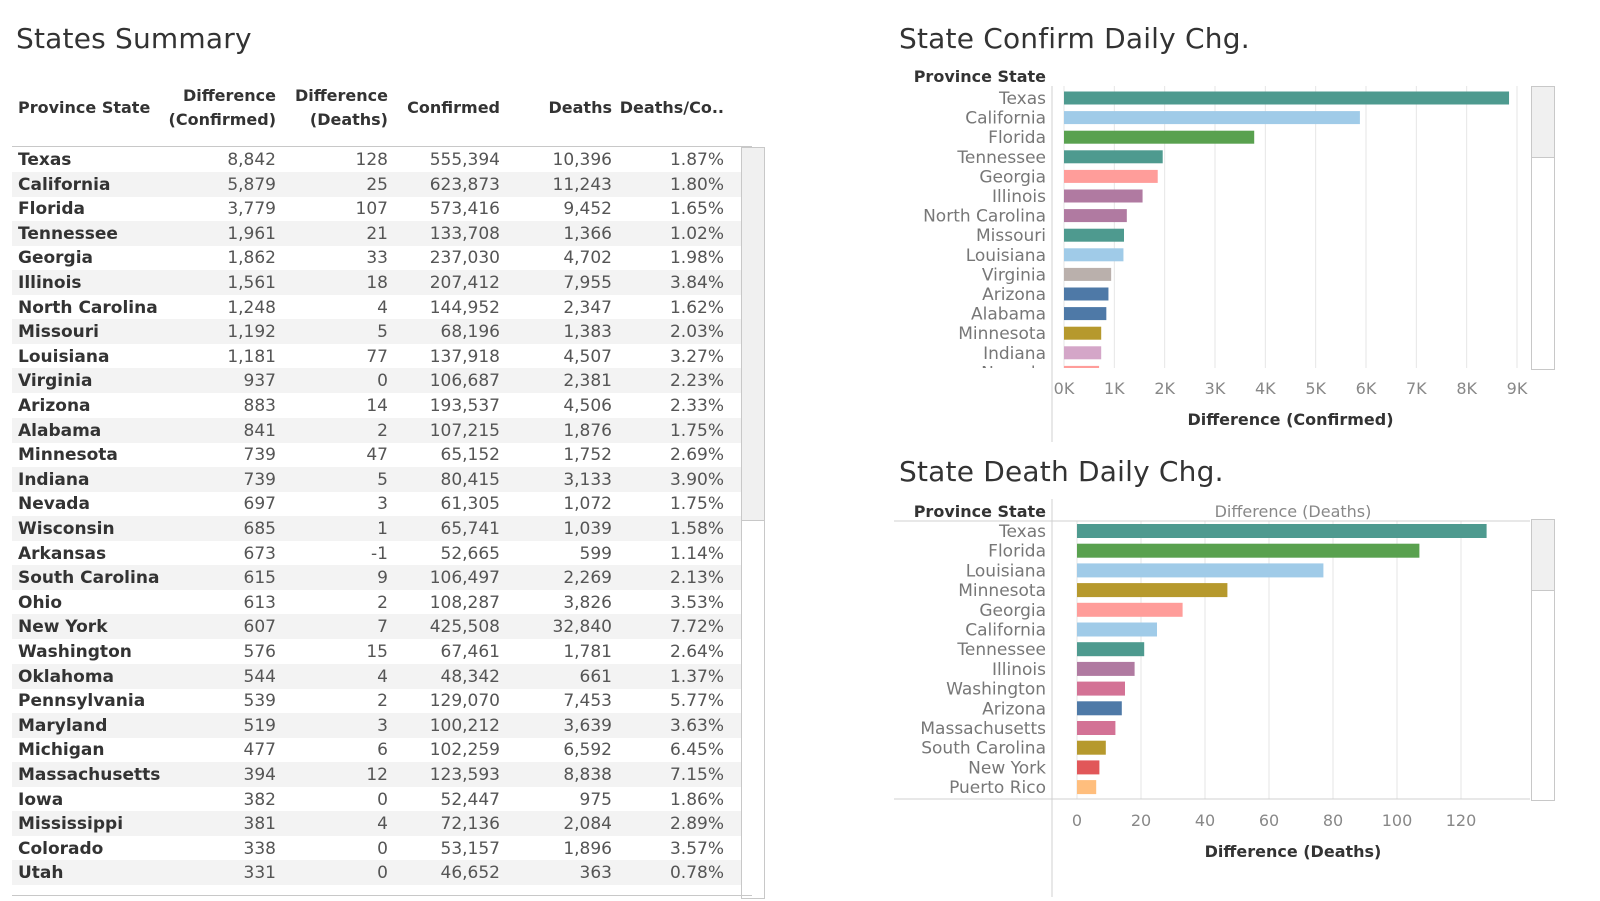 This screenshot has height=901, width=1600. Describe the element at coordinates (382, 799) in the screenshot. I see `table-row: Iowa 382 0 52,447 975 1.86%` at that location.